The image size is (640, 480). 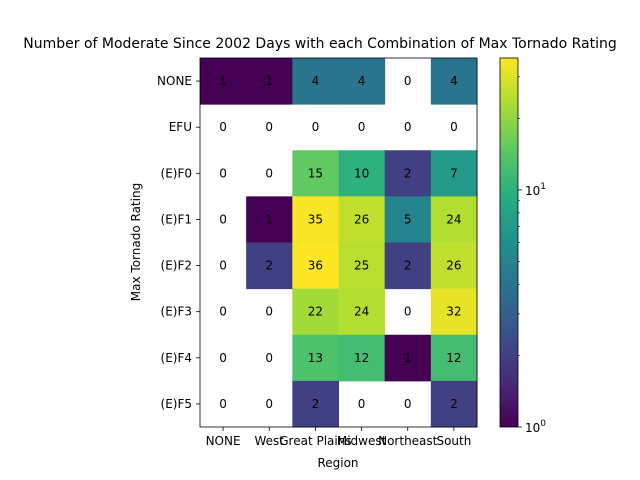 I want to click on cell-value-label: 25, so click(x=361, y=266).